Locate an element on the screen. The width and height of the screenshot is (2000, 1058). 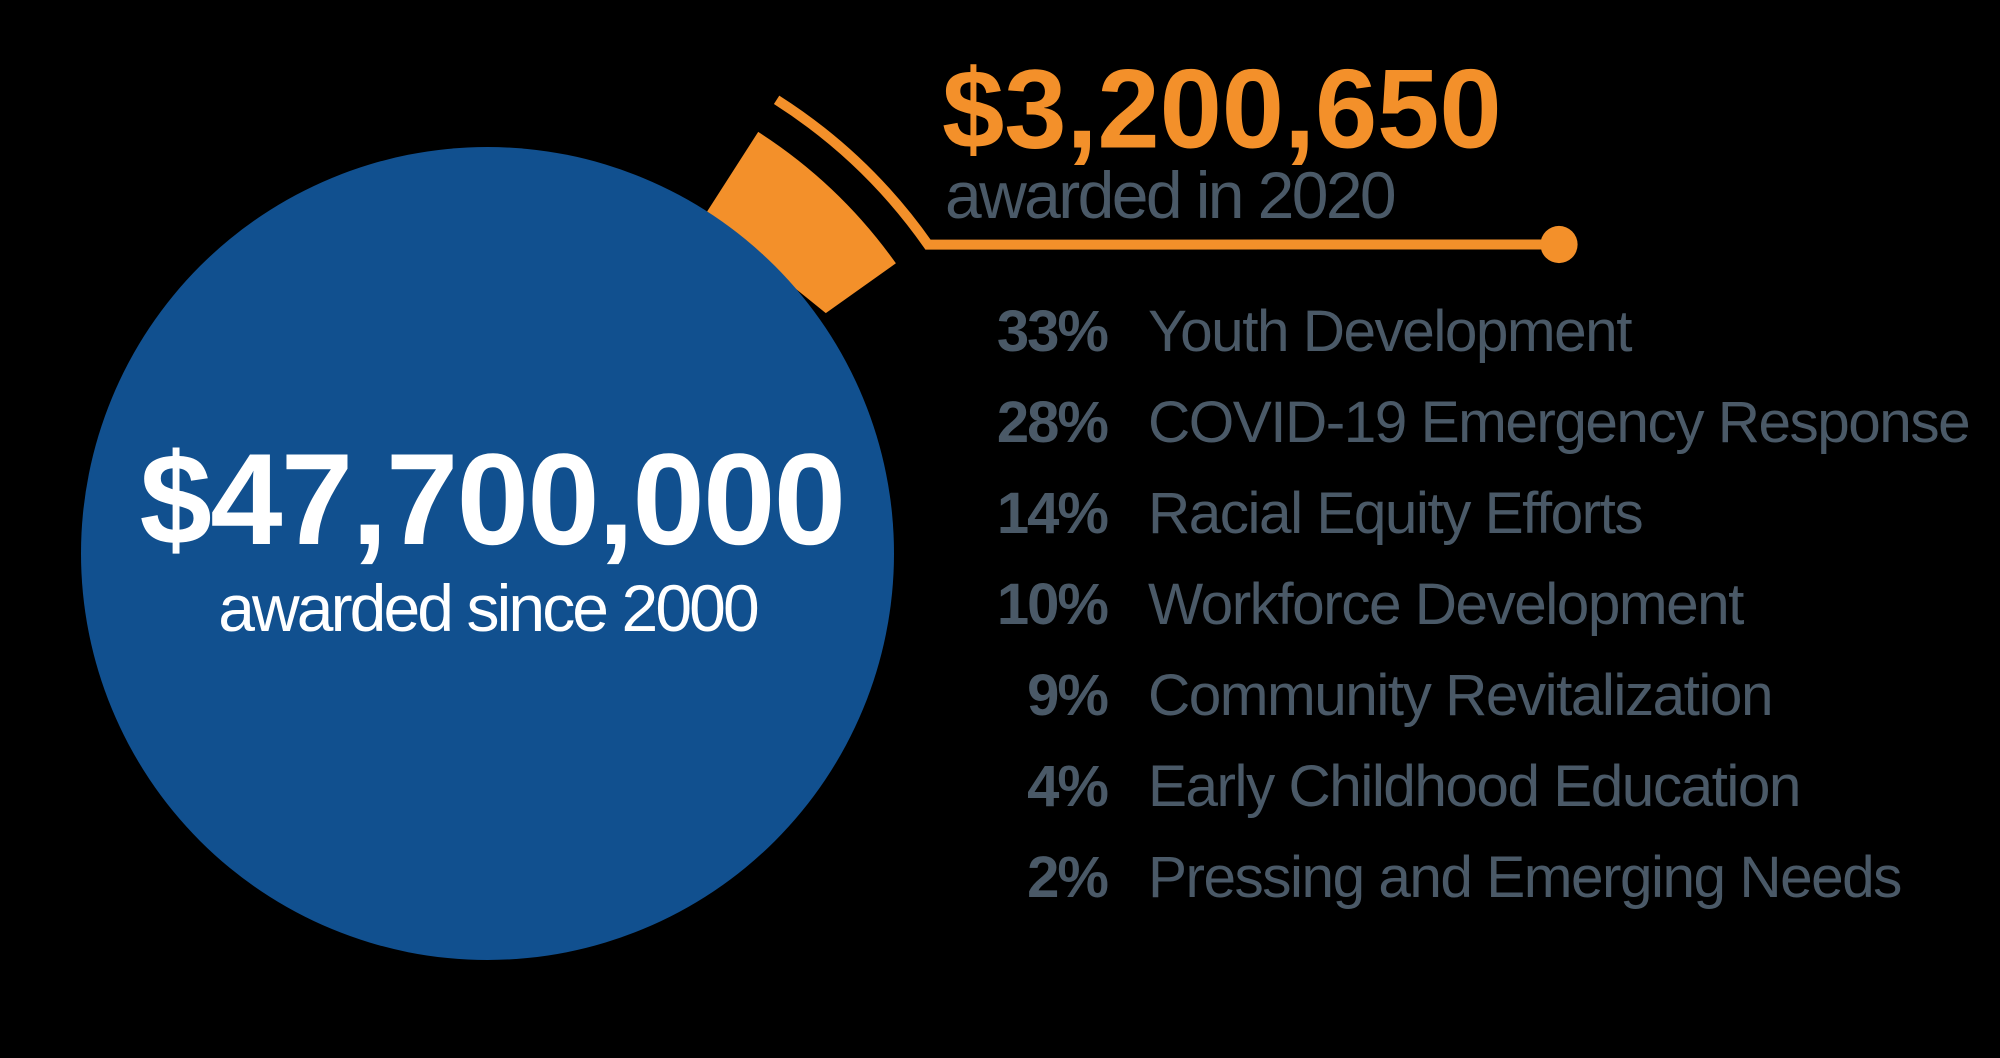
svg-text: Early Childhood Education is located at coordinates (1474, 786).